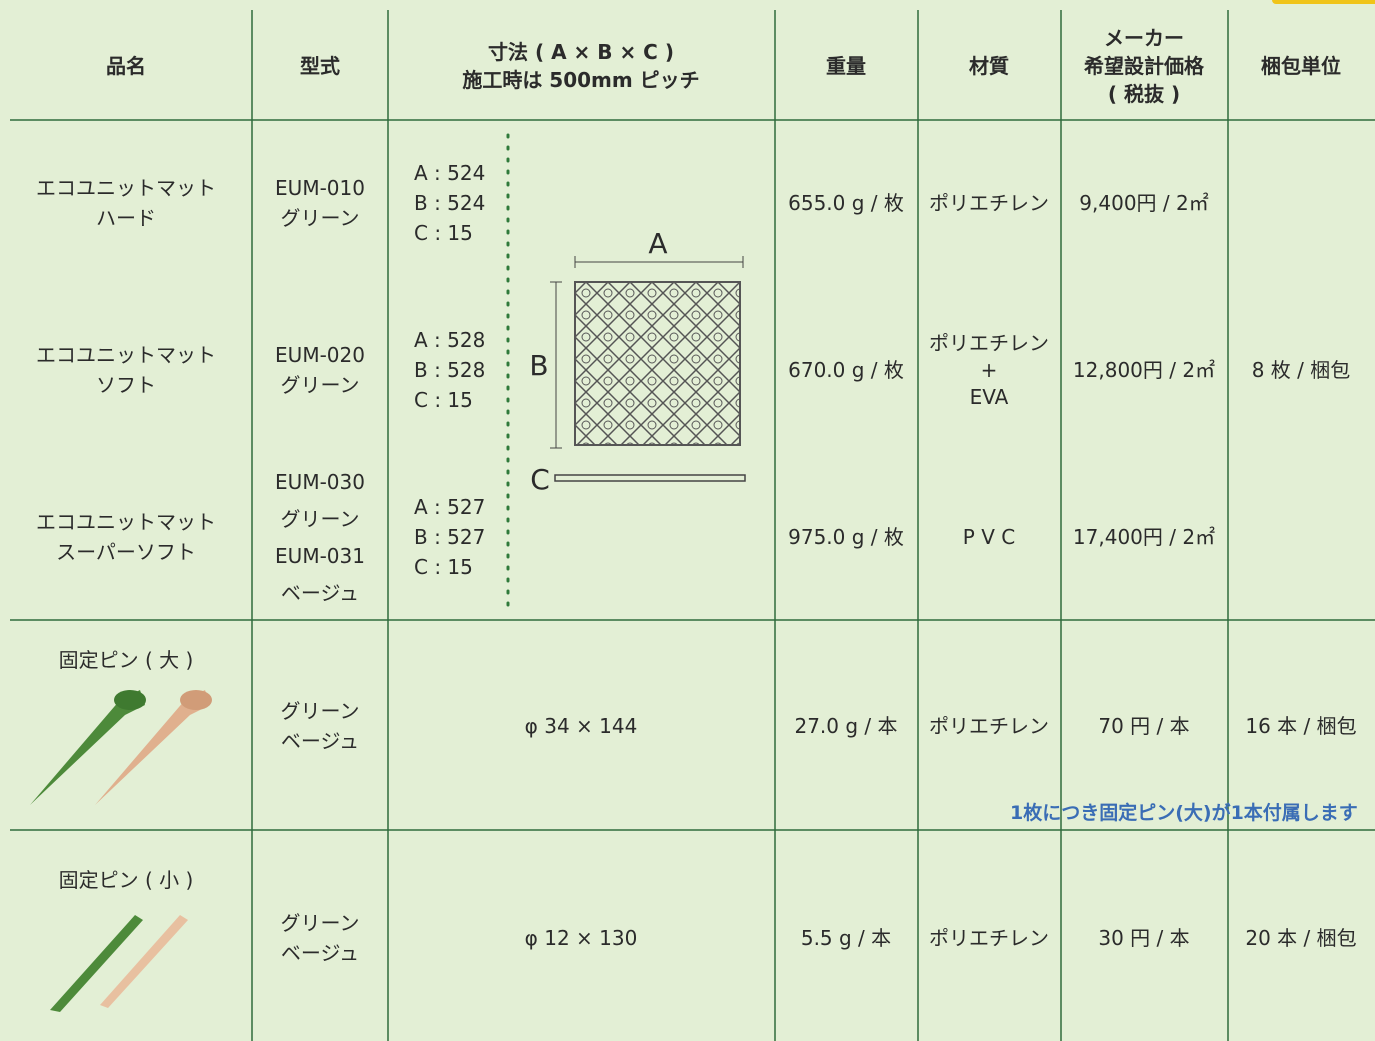  Describe the element at coordinates (450, 370) in the screenshot. I see `dimension: B : 528` at that location.